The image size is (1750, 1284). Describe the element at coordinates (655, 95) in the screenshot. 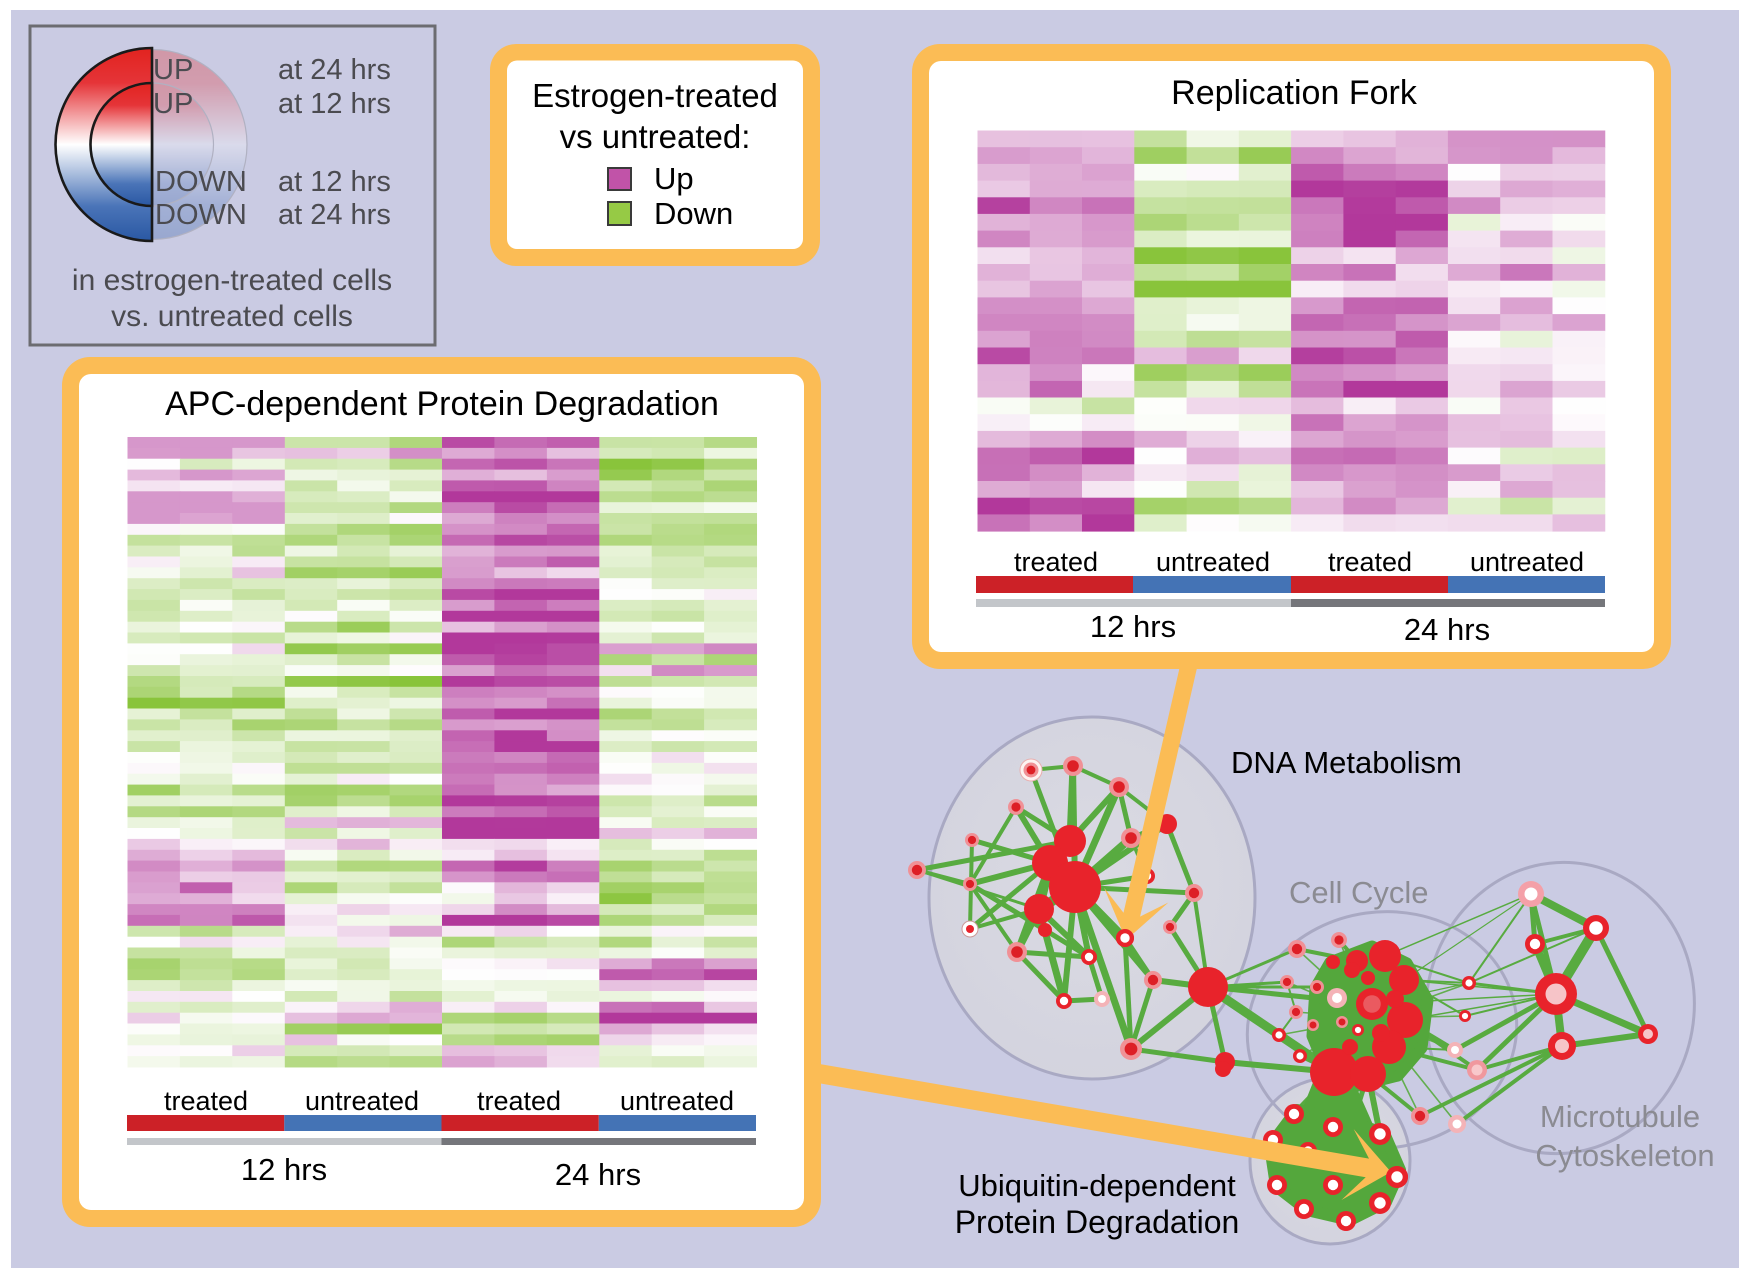

I see `svg-text: Estrogen-treated` at that location.